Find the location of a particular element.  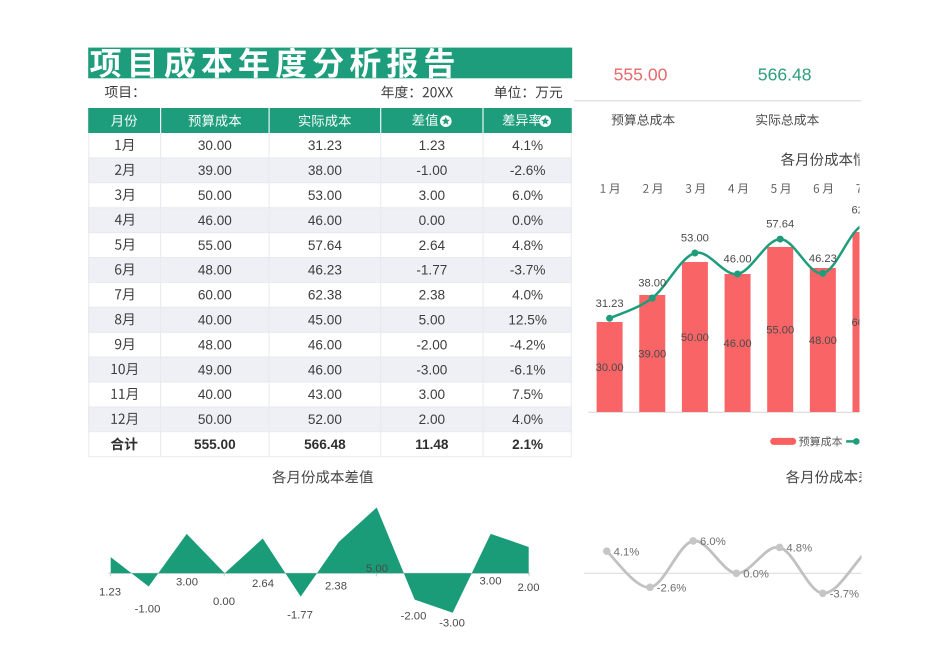

svg-text: -6.1% is located at coordinates (528, 369).